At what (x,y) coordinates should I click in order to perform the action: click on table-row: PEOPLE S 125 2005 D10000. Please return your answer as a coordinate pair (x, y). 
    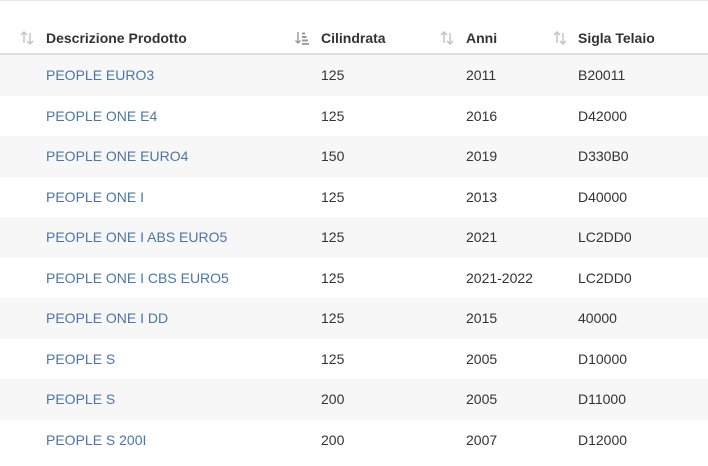
    Looking at the image, I should click on (354, 359).